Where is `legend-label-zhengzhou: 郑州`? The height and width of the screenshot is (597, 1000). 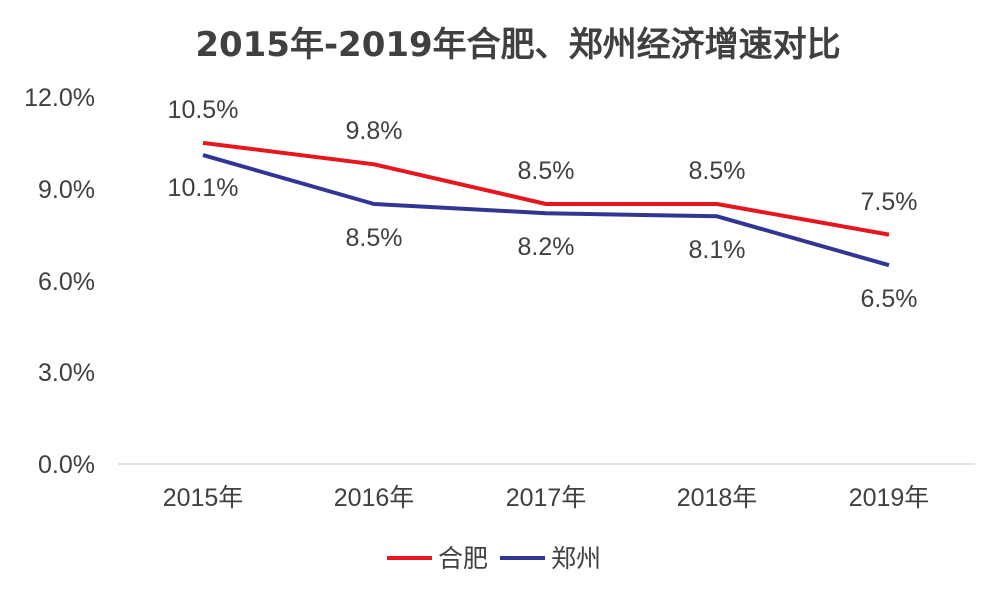
legend-label-zhengzhou: 郑州 is located at coordinates (576, 559).